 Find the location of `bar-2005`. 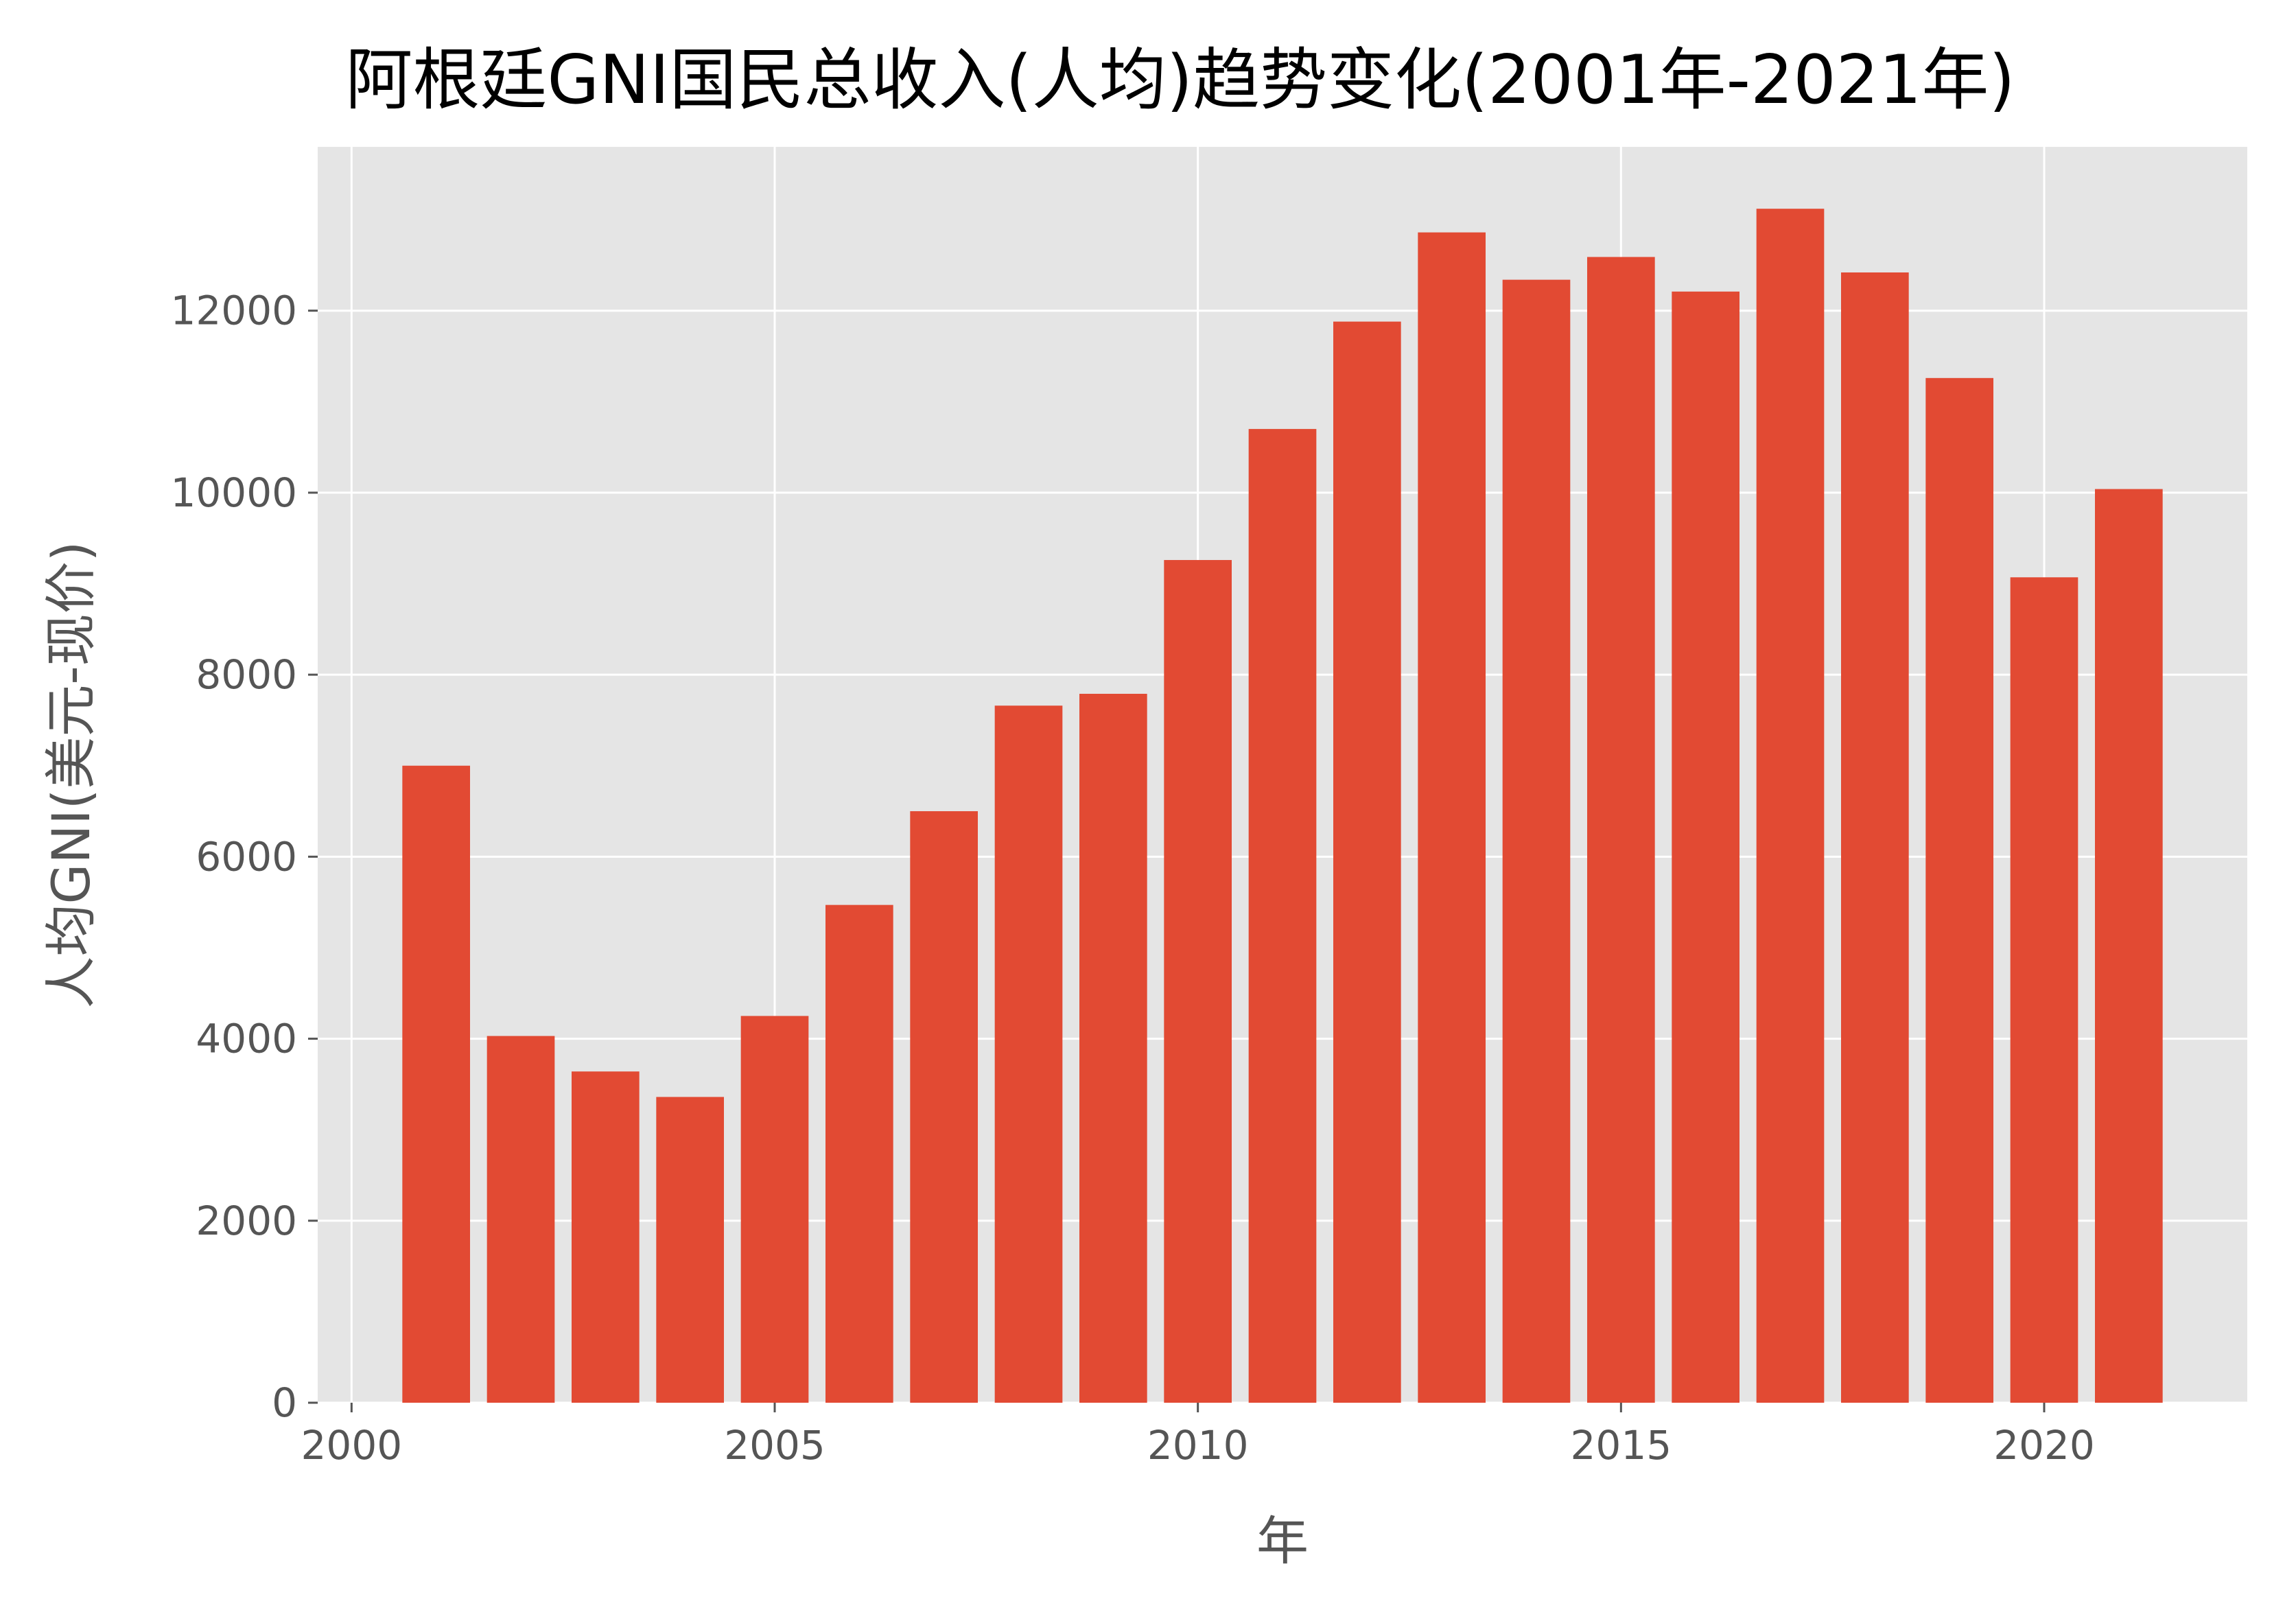

bar-2005 is located at coordinates (774, 1209).